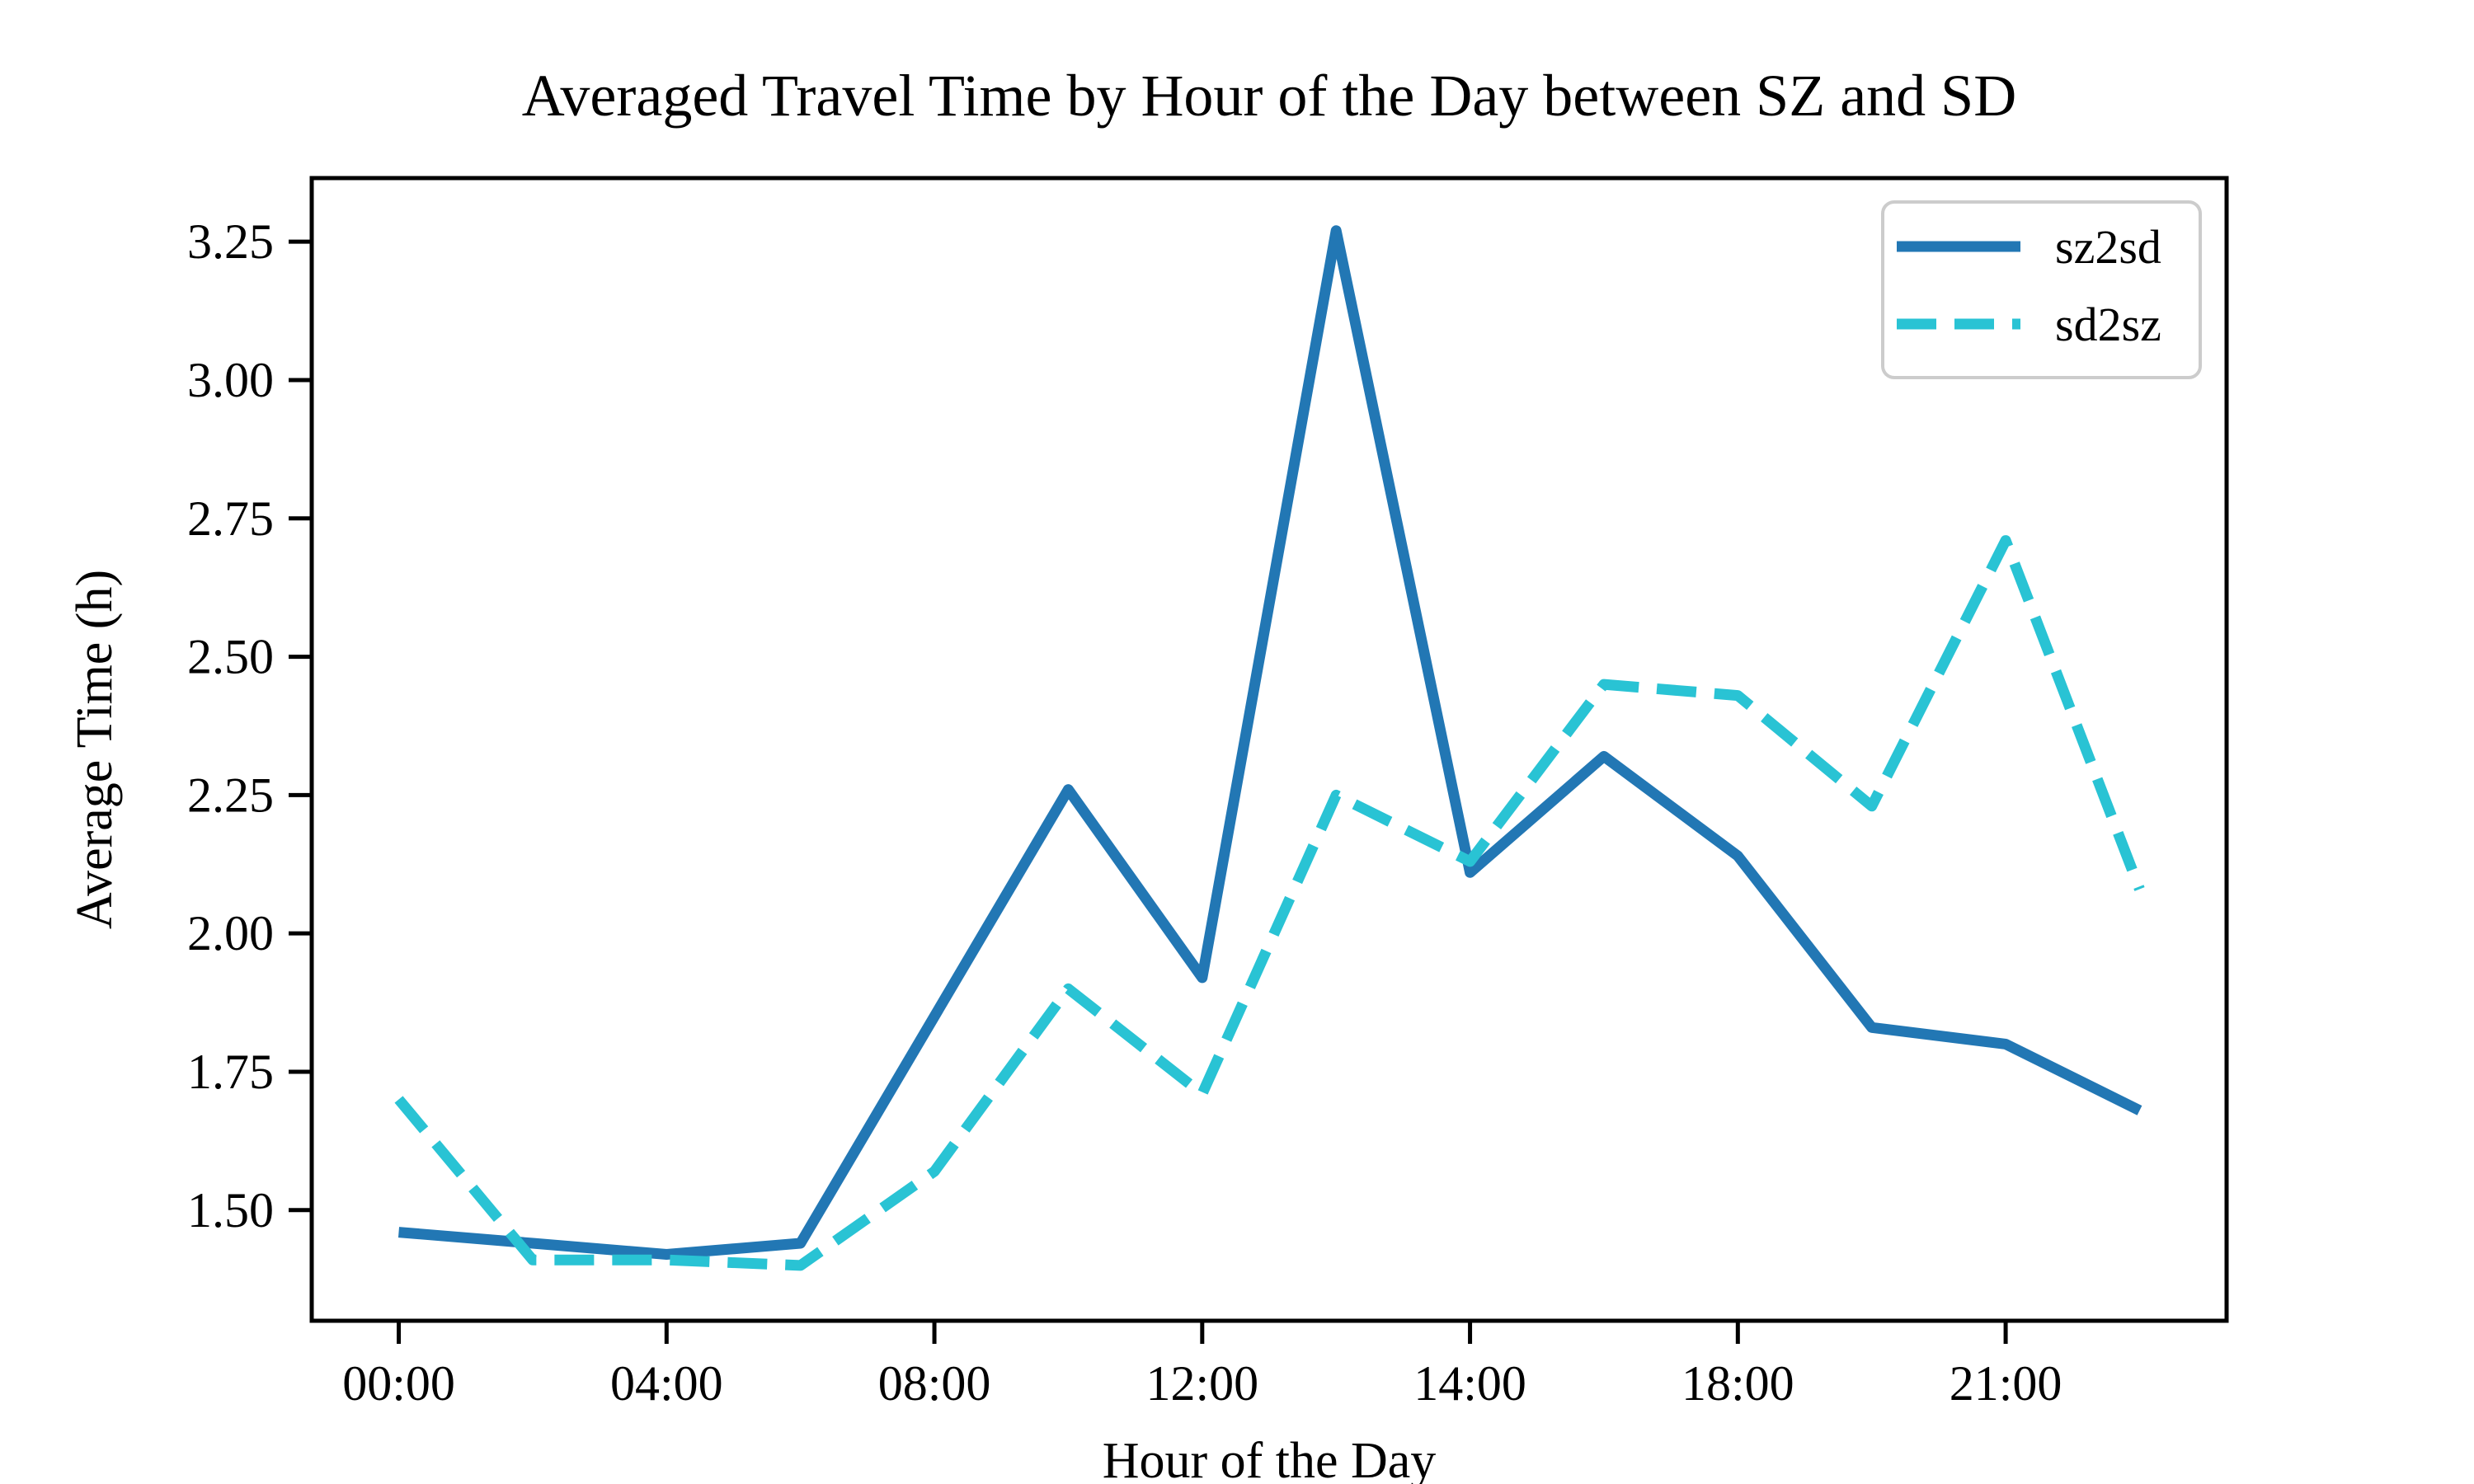 Image resolution: width=2474 pixels, height=1484 pixels. Describe the element at coordinates (934, 1383) in the screenshot. I see `x-tick-label: 08:00` at that location.